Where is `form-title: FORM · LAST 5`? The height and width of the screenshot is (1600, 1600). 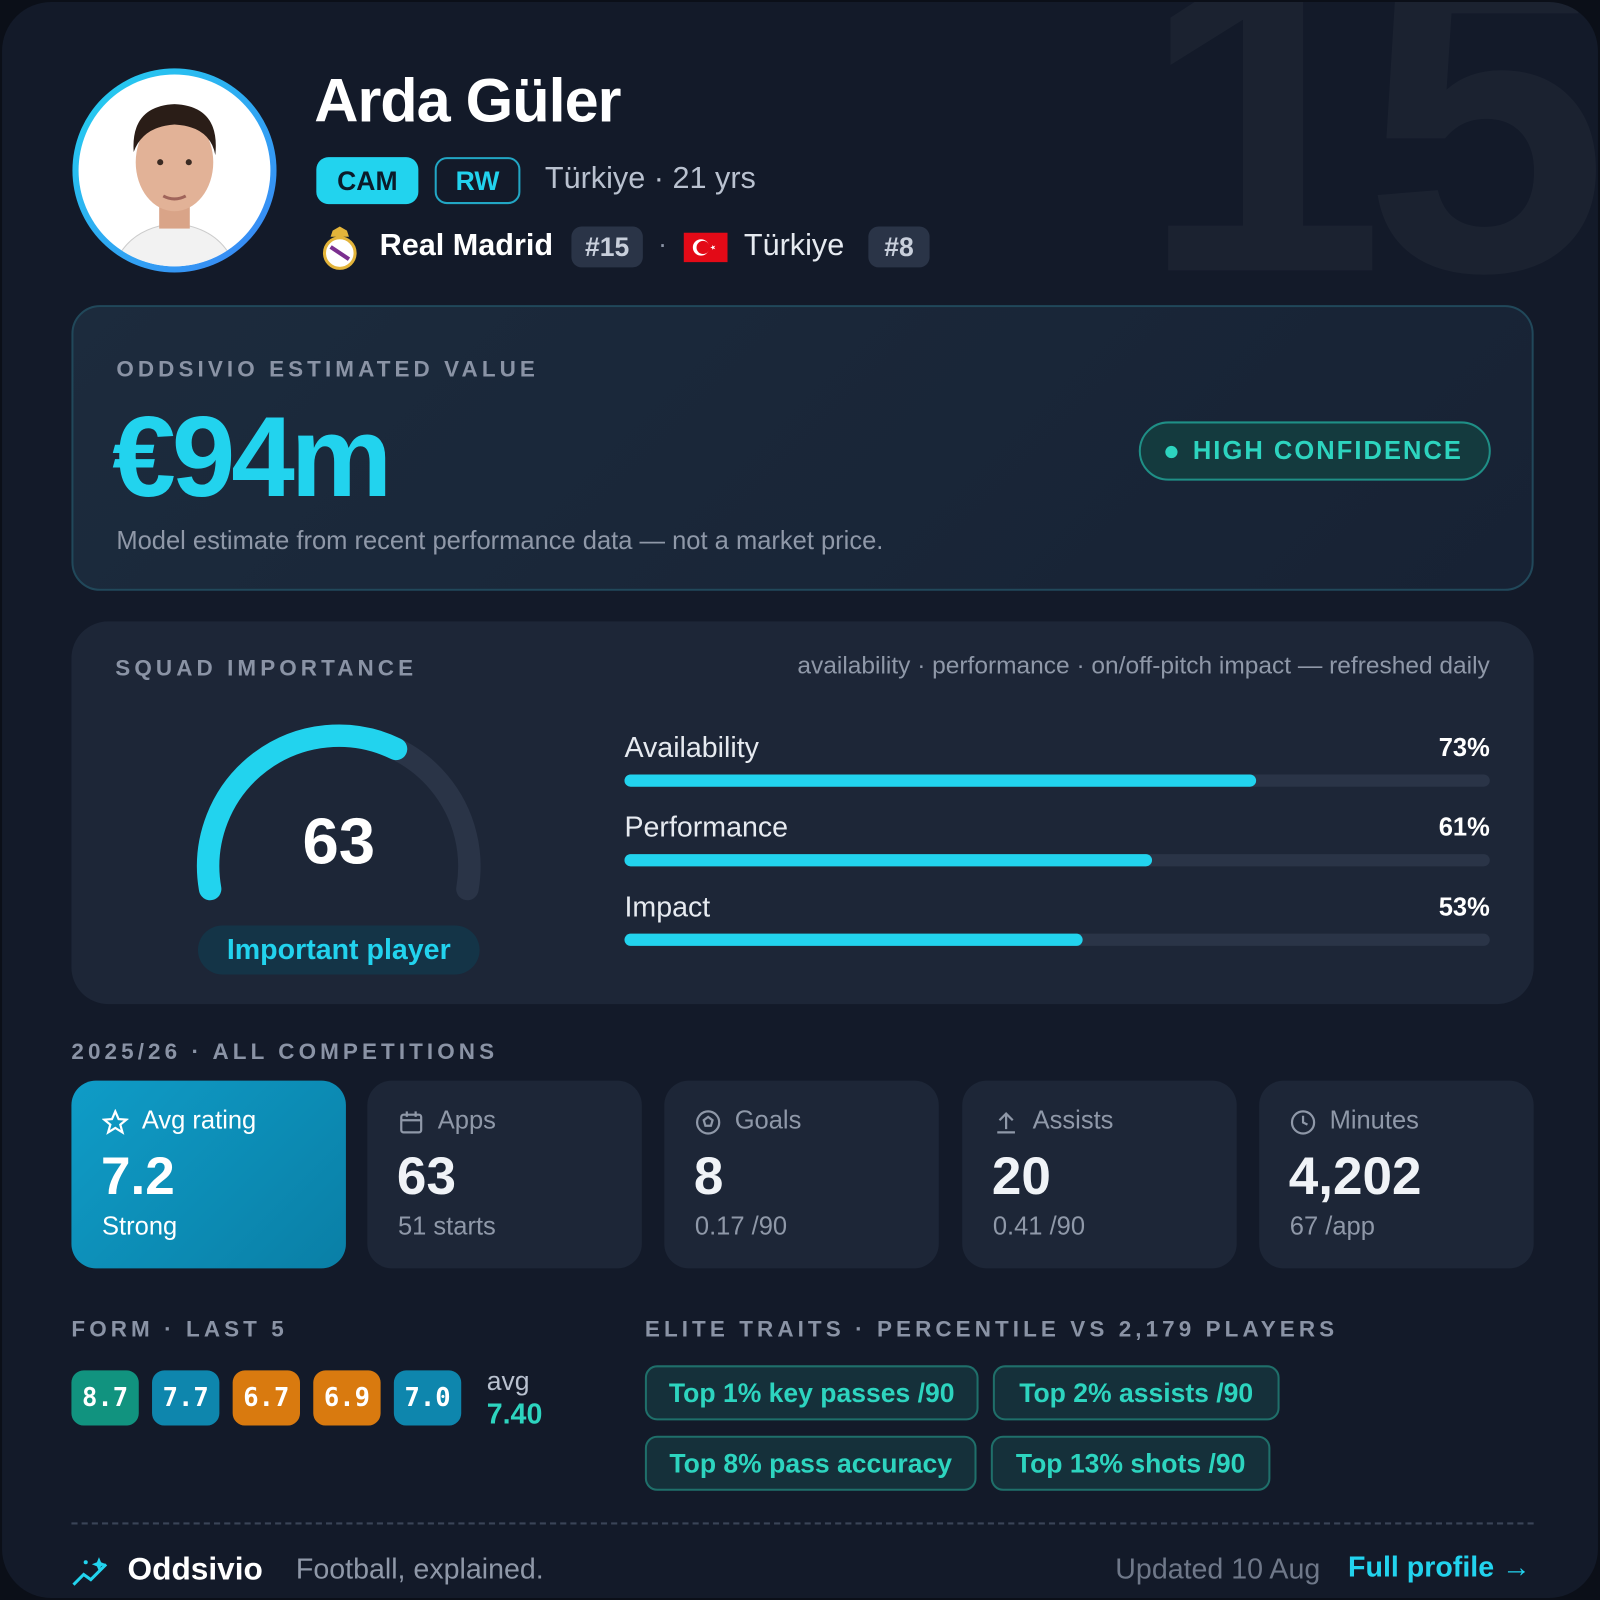
form-title: FORM · LAST 5 is located at coordinates (179, 1329).